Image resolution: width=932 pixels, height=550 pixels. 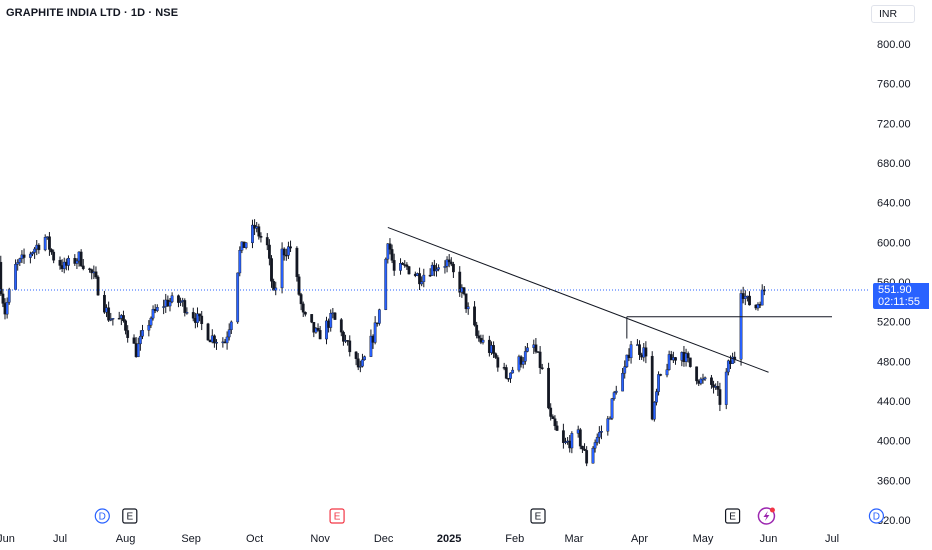 What do you see at coordinates (894, 362) in the screenshot?
I see `price-tick-label: 480.00` at bounding box center [894, 362].